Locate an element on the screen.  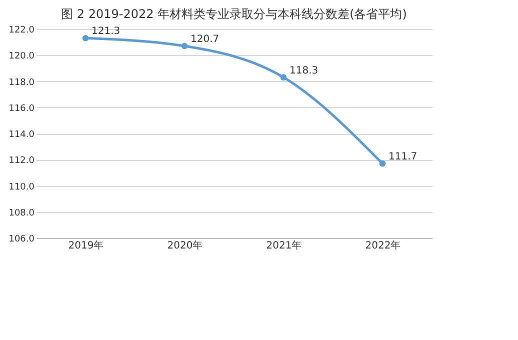
x-tick-label: 2020年 is located at coordinates (185, 246).